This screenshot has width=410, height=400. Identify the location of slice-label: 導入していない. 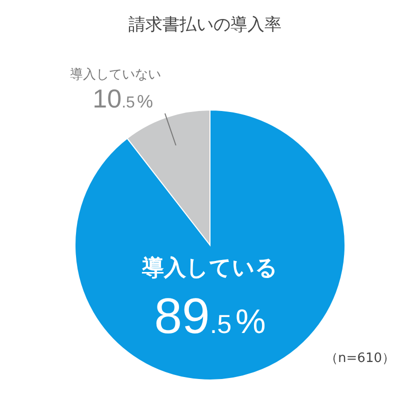
(115, 74).